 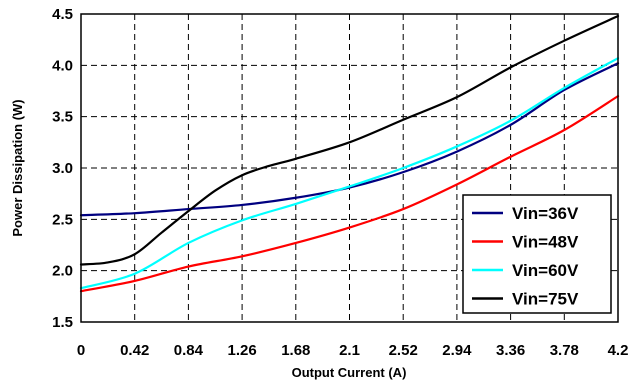 I want to click on legend-label: Vin=60V, so click(x=545, y=270).